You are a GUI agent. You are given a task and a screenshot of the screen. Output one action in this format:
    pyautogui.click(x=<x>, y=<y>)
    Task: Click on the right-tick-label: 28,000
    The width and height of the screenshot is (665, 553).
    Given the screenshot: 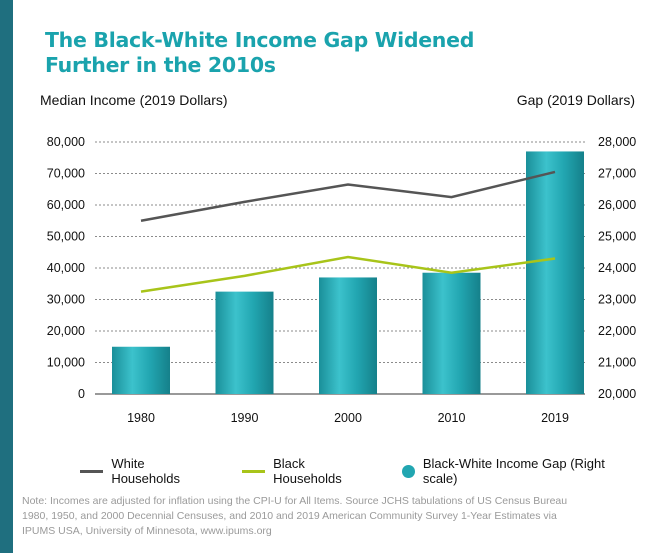 What is the action you would take?
    pyautogui.click(x=617, y=142)
    